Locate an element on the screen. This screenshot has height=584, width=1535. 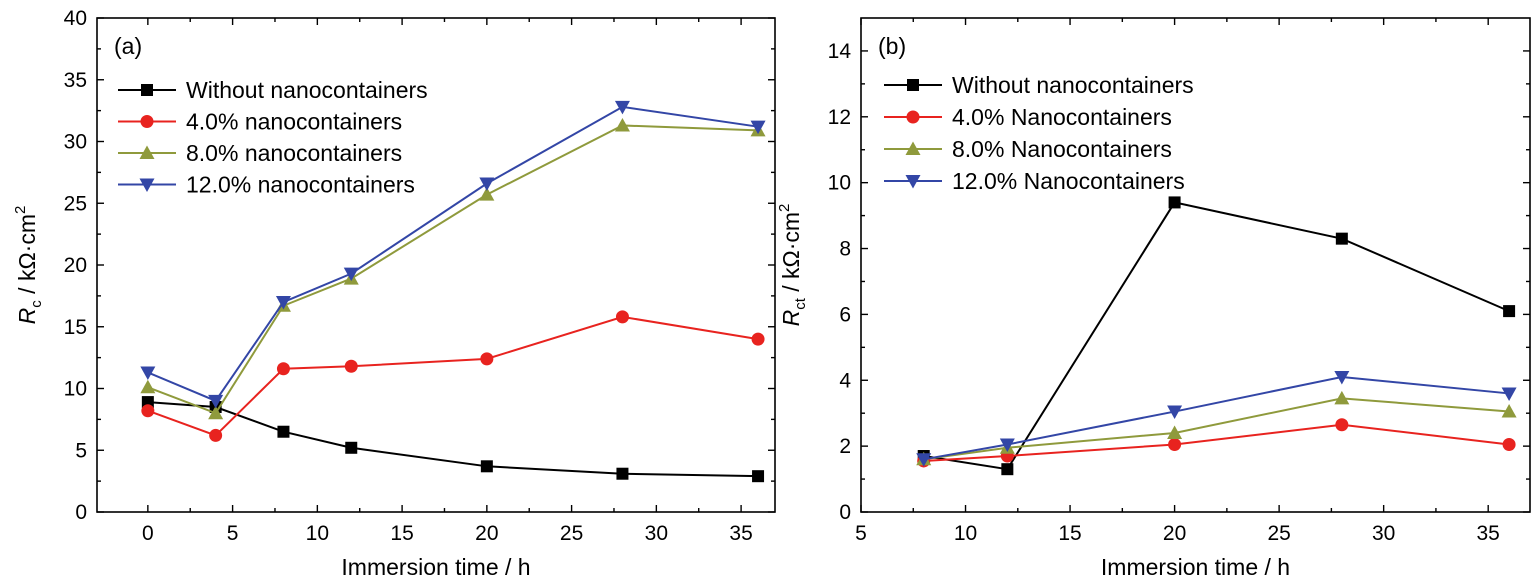
legend-item: 4.0% nanocontainers is located at coordinates (260, 122).